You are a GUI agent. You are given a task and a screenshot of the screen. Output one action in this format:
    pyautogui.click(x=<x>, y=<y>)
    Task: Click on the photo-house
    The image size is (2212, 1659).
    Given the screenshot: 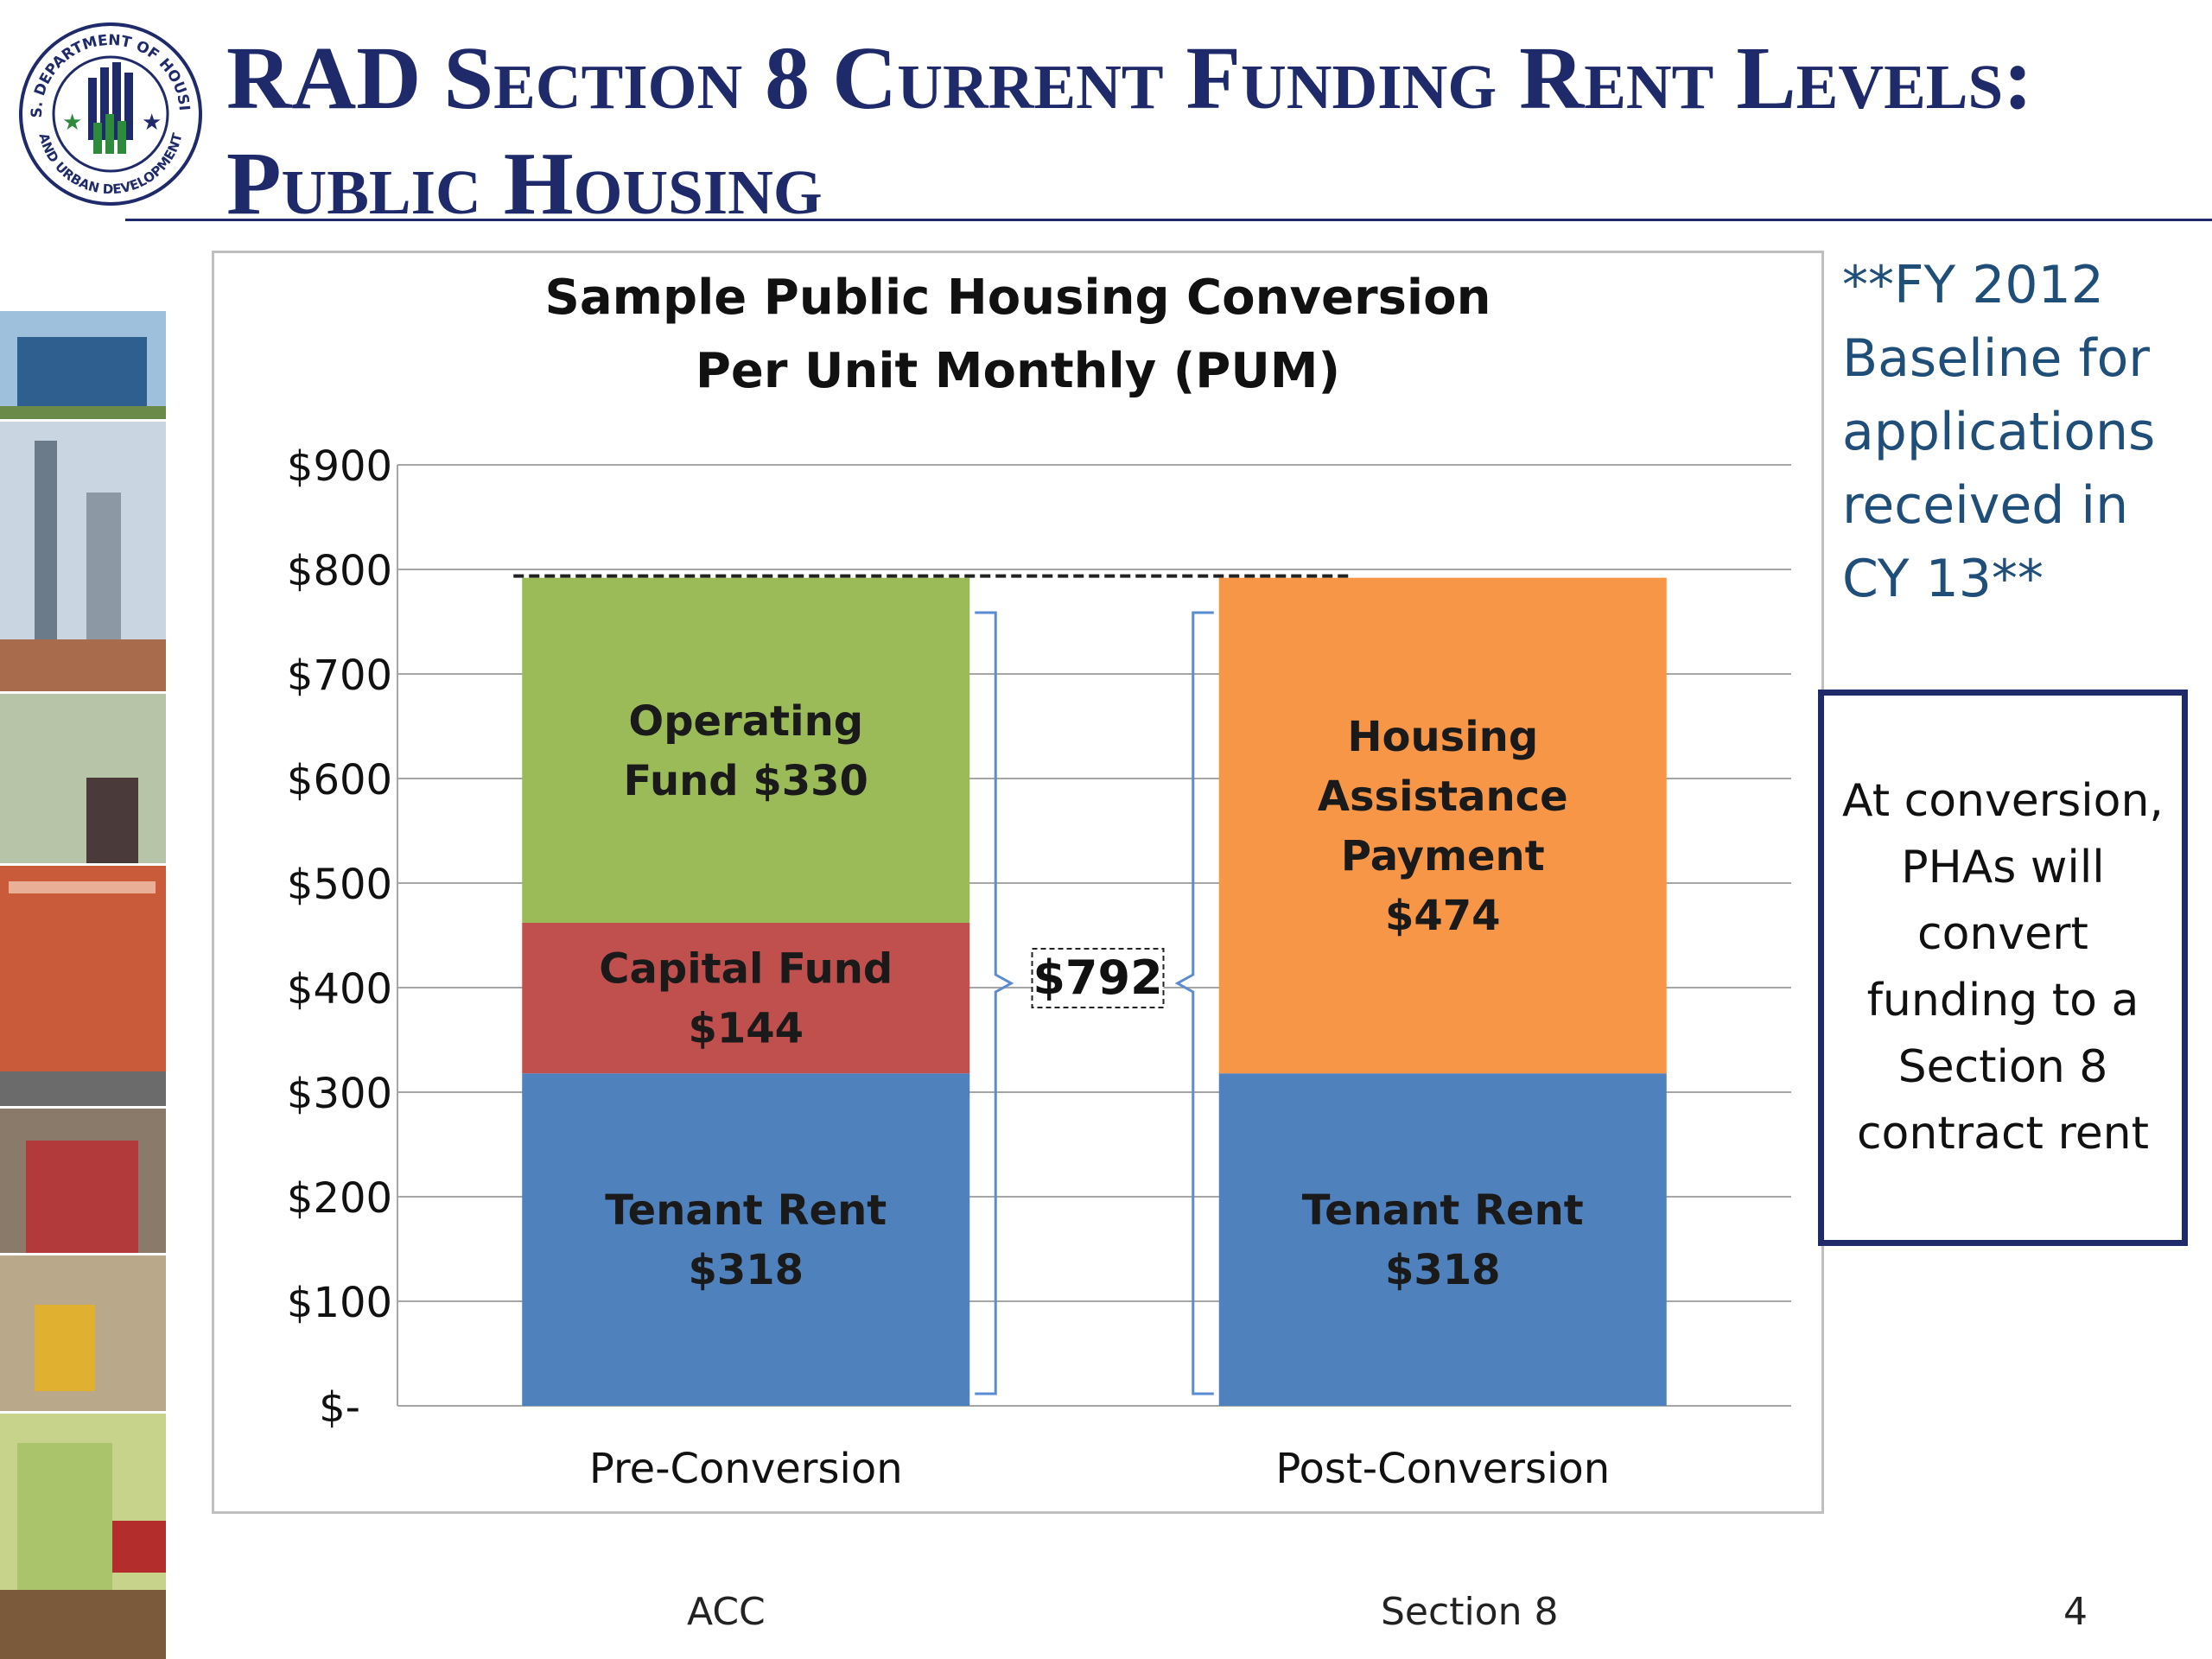 What is the action you would take?
    pyautogui.click(x=83, y=365)
    